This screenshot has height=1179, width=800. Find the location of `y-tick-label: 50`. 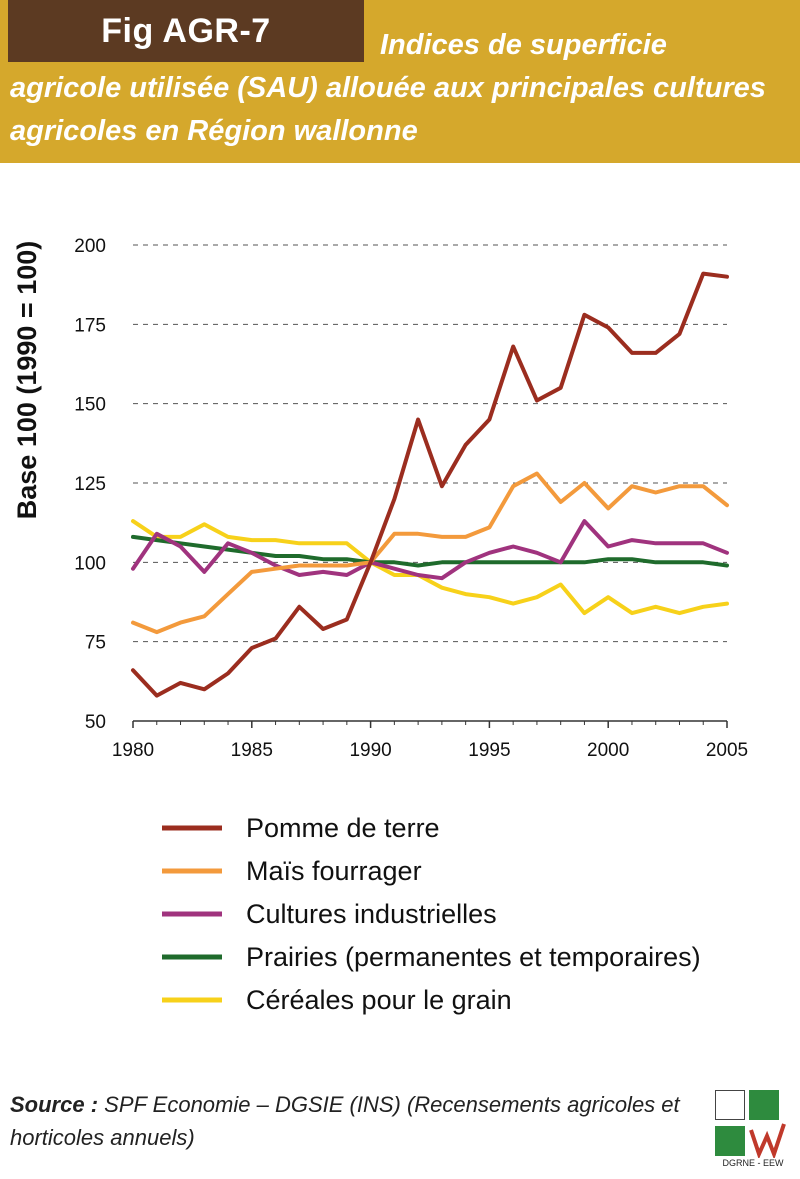

y-tick-label: 50 is located at coordinates (95, 722).